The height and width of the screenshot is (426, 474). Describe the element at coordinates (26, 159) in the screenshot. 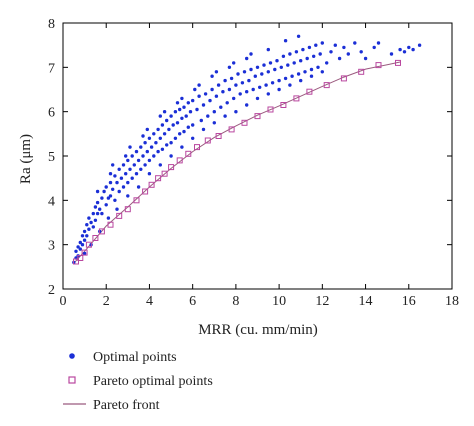

I see `y-axis-label: Ra (μm)` at that location.